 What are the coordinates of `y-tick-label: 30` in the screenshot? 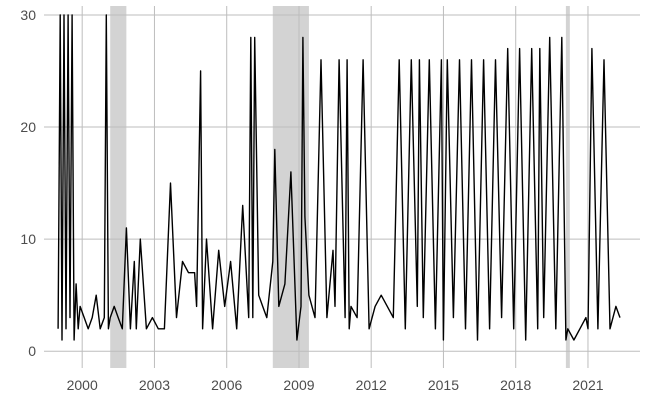 It's located at (28, 15).